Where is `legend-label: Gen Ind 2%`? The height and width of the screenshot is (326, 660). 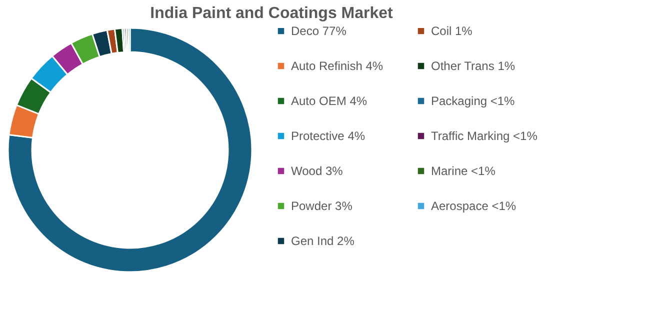
legend-label: Gen Ind 2% is located at coordinates (323, 241).